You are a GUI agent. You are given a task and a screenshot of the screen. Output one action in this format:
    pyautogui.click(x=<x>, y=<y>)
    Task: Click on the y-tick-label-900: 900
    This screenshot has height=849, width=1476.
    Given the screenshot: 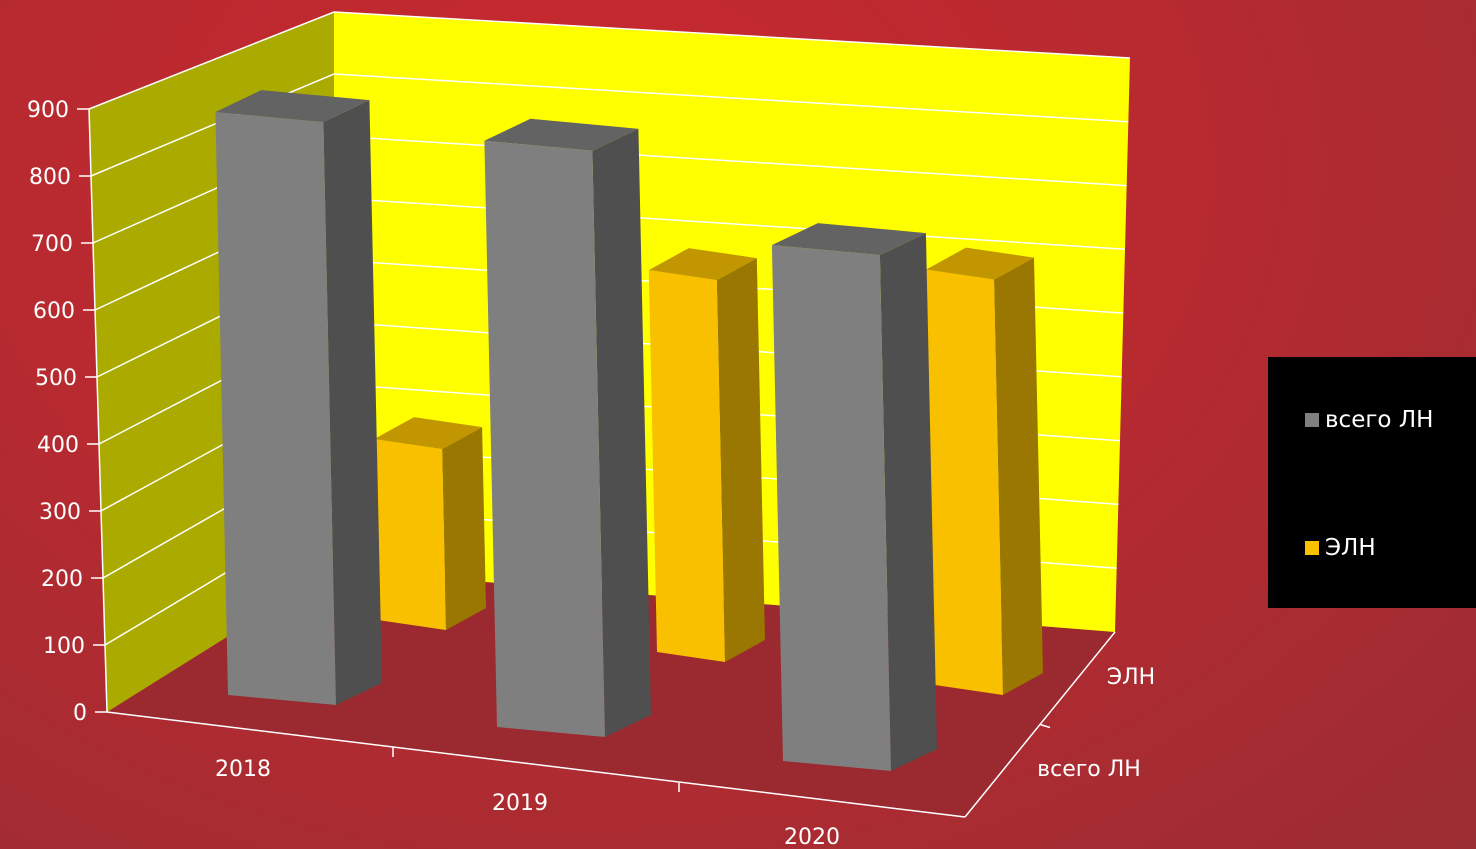 What is the action you would take?
    pyautogui.click(x=48, y=110)
    